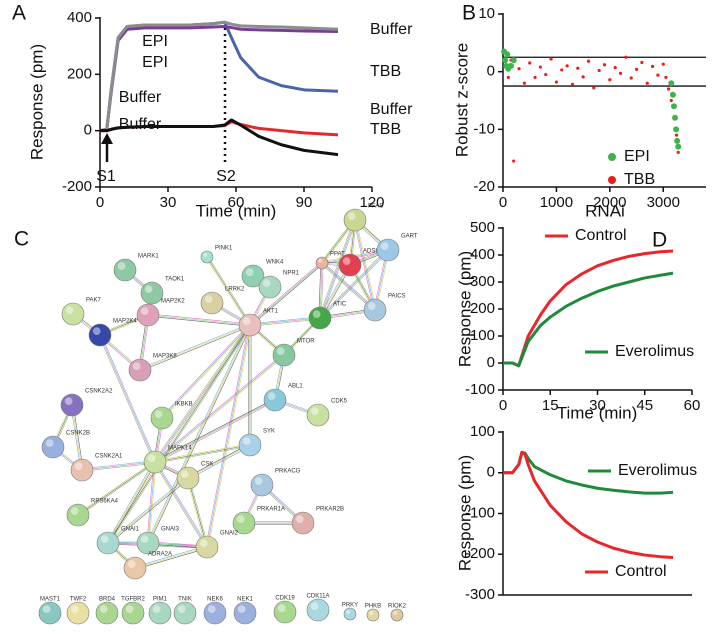 Image resolution: width=714 pixels, height=634 pixels. Describe the element at coordinates (185, 600) in the screenshot. I see `node-label: TNIK` at that location.